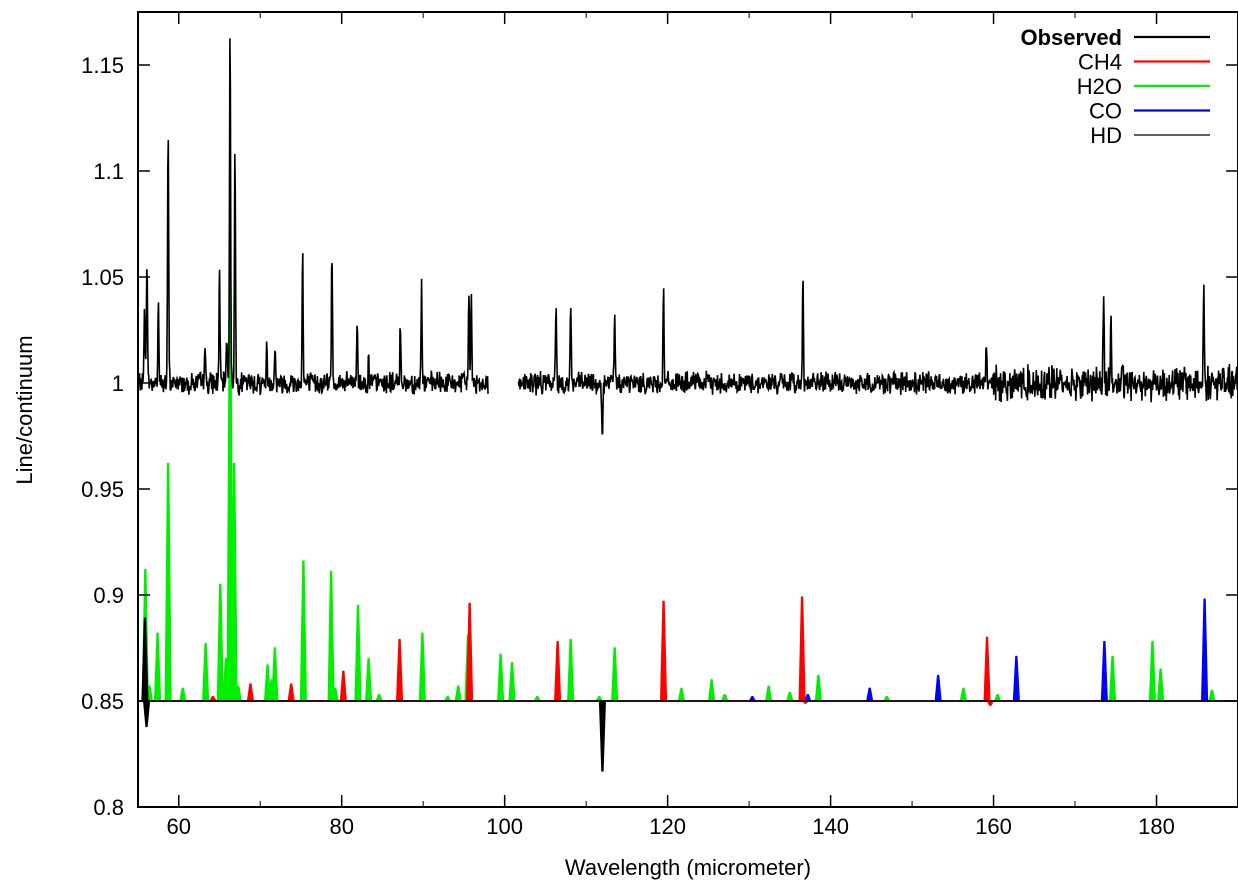  What do you see at coordinates (24, 409) in the screenshot?
I see `y-axis-label: Line/continuum` at bounding box center [24, 409].